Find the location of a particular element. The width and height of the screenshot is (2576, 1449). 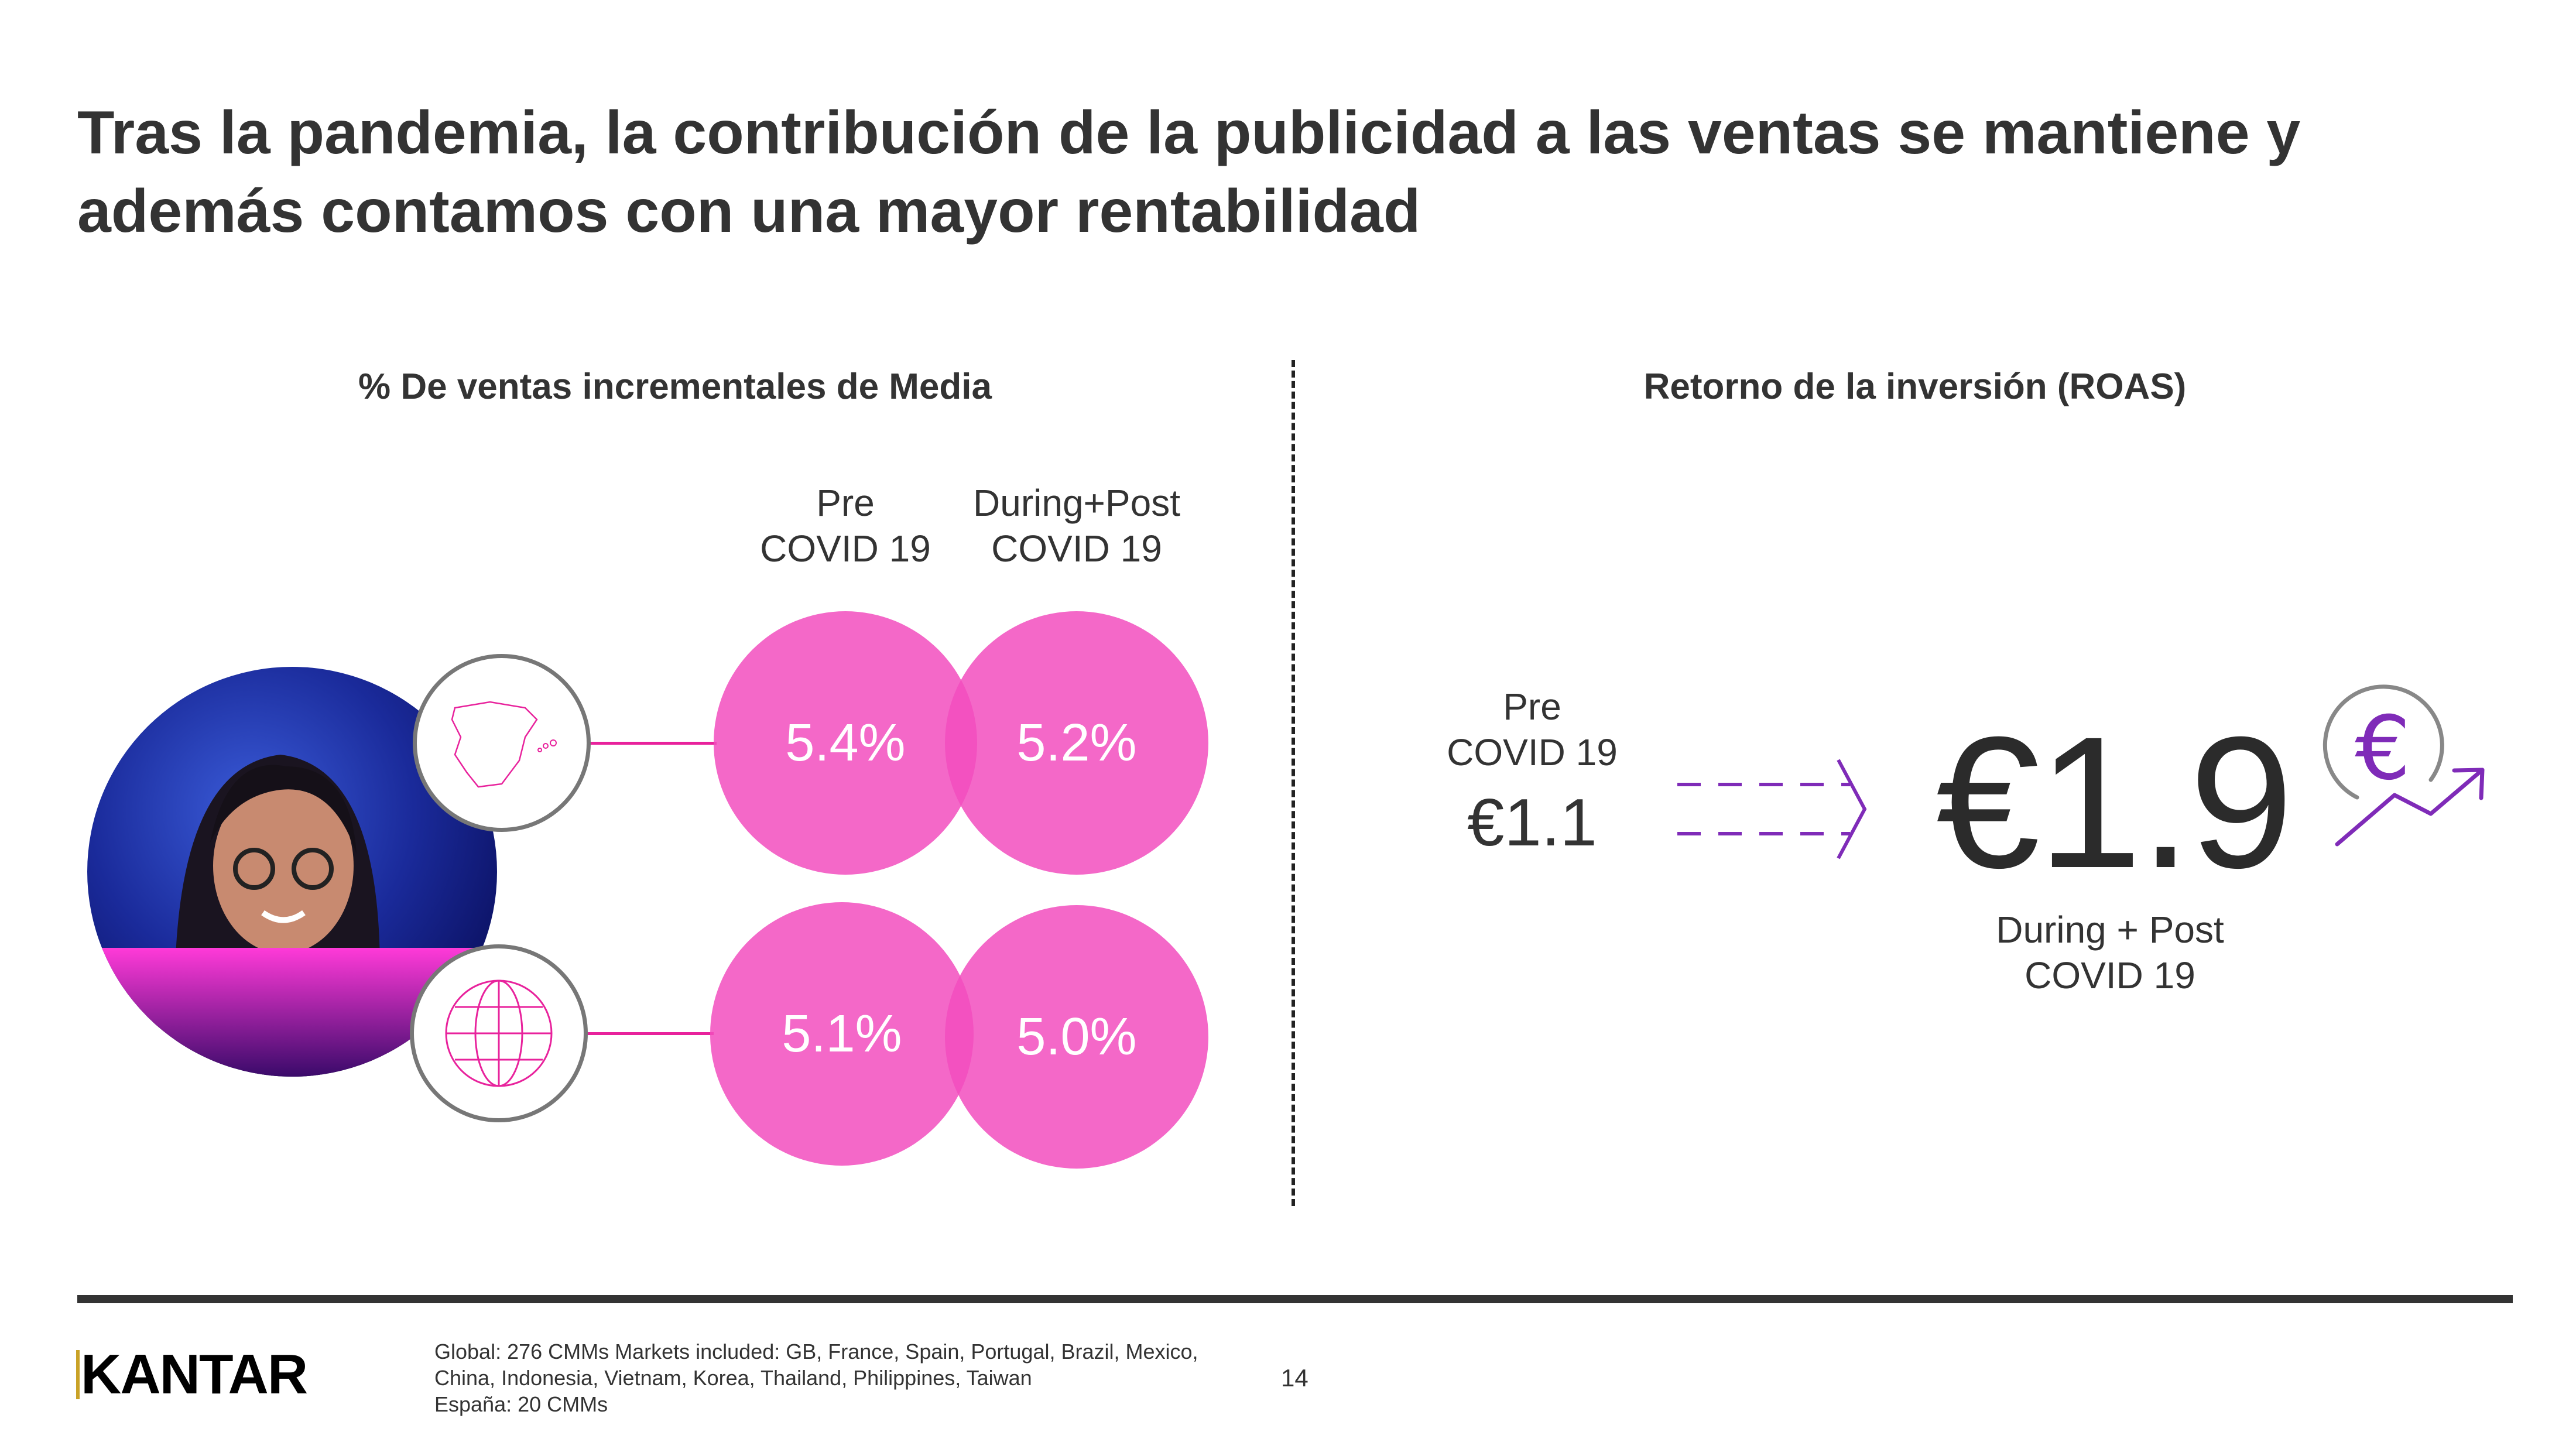

left-panel-heading: % De ventas incrementales de Media is located at coordinates (675, 386).